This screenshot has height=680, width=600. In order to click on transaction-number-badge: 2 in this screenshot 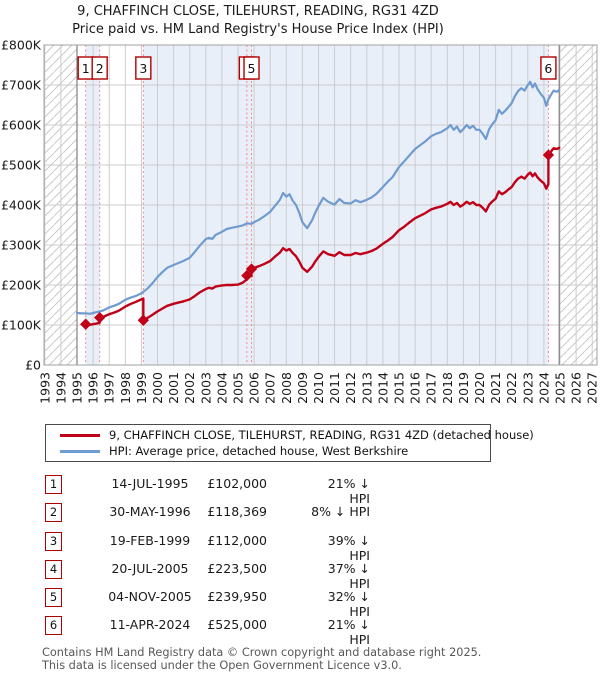, I will do `click(53, 513)`.